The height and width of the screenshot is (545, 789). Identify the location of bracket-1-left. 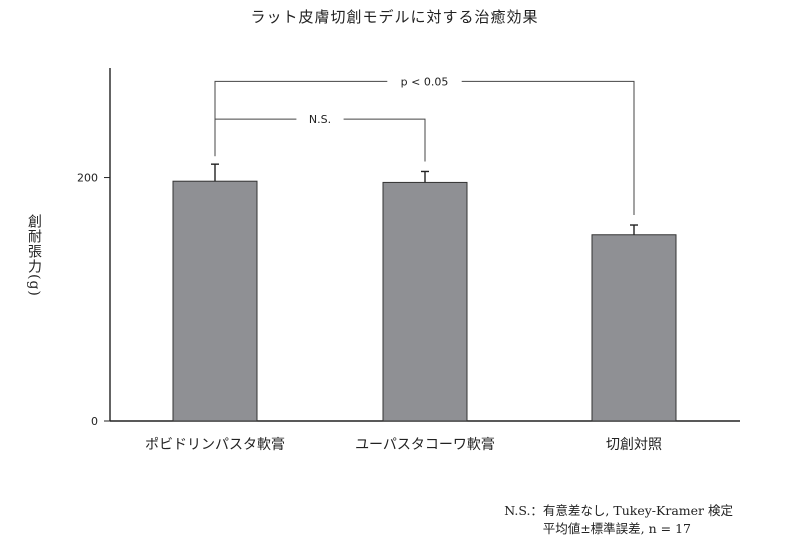
(255, 137).